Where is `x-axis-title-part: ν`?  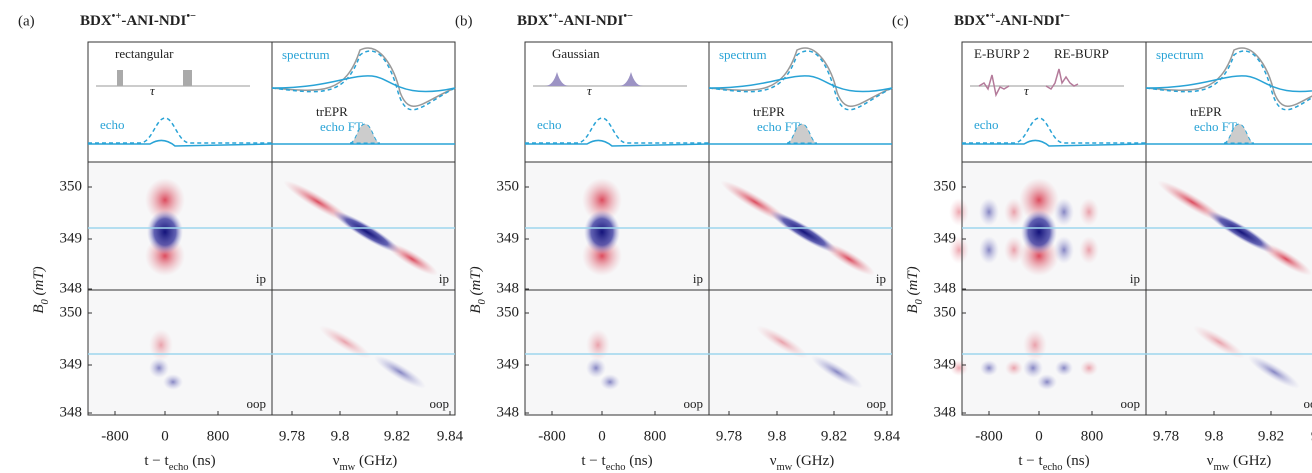
x-axis-title-part: ν is located at coordinates (773, 461).